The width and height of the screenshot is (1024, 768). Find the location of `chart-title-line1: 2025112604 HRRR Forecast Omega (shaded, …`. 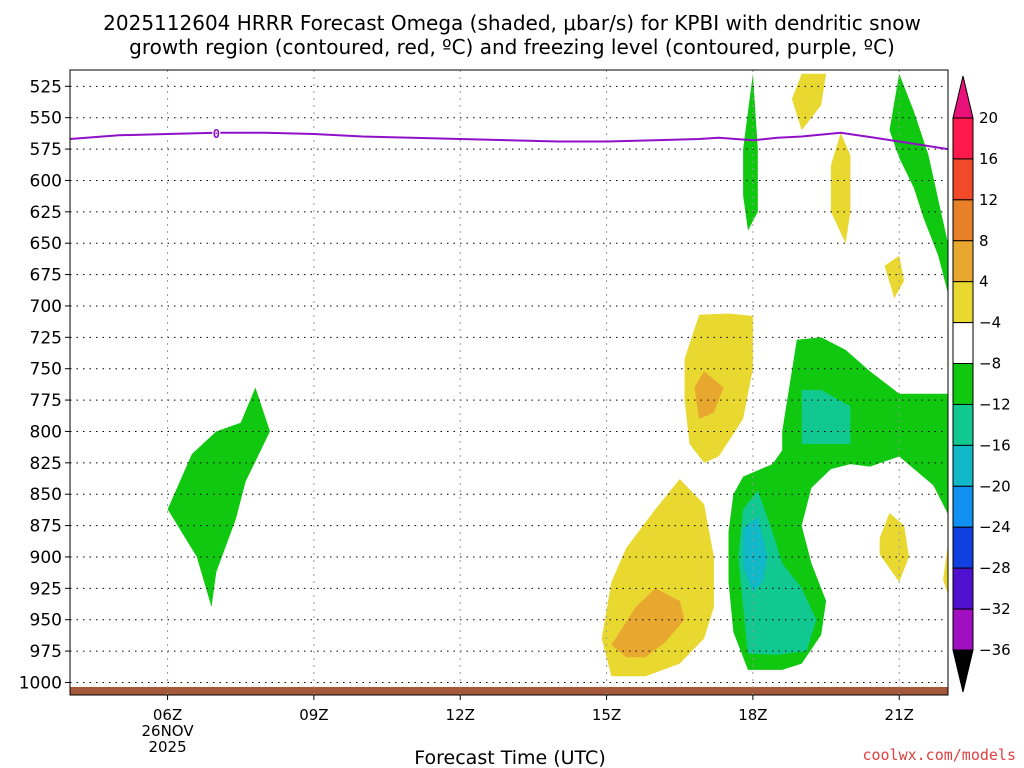

chart-title-line1: 2025112604 HRRR Forecast Omega (shaded, … is located at coordinates (512, 23).